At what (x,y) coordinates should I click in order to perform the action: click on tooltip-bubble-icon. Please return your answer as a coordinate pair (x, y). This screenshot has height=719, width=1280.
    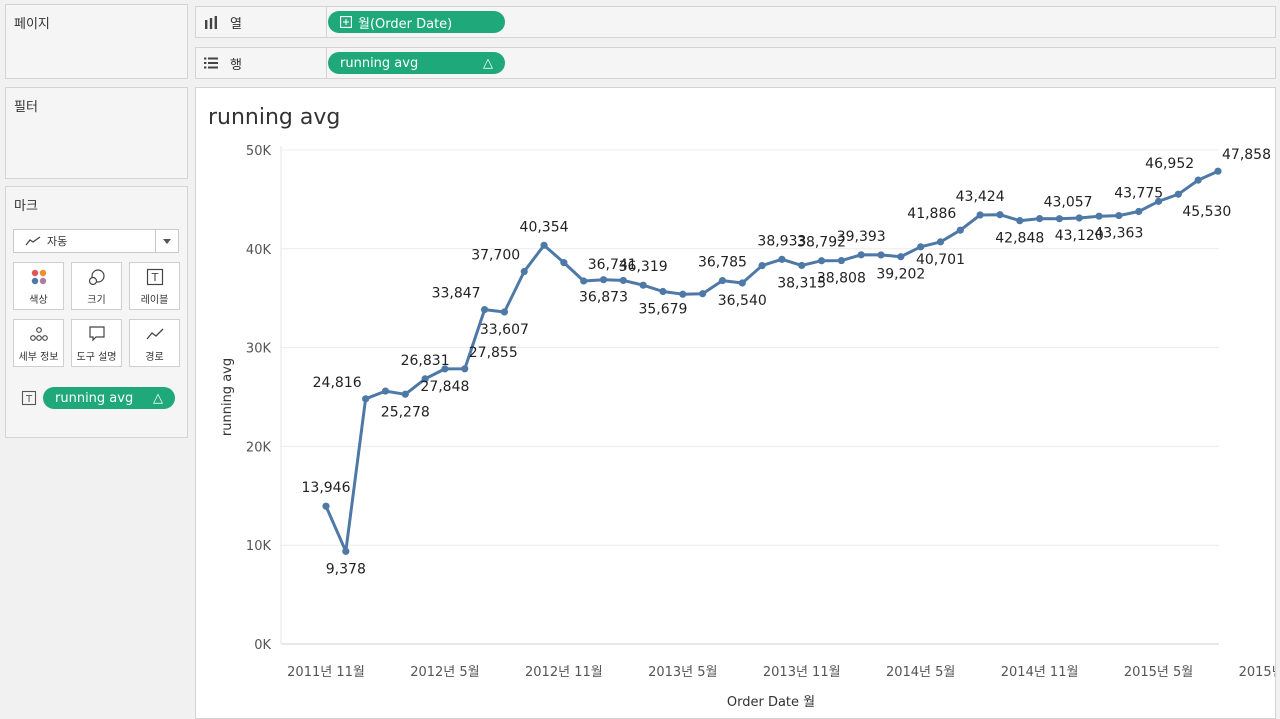
    Looking at the image, I should click on (97, 334).